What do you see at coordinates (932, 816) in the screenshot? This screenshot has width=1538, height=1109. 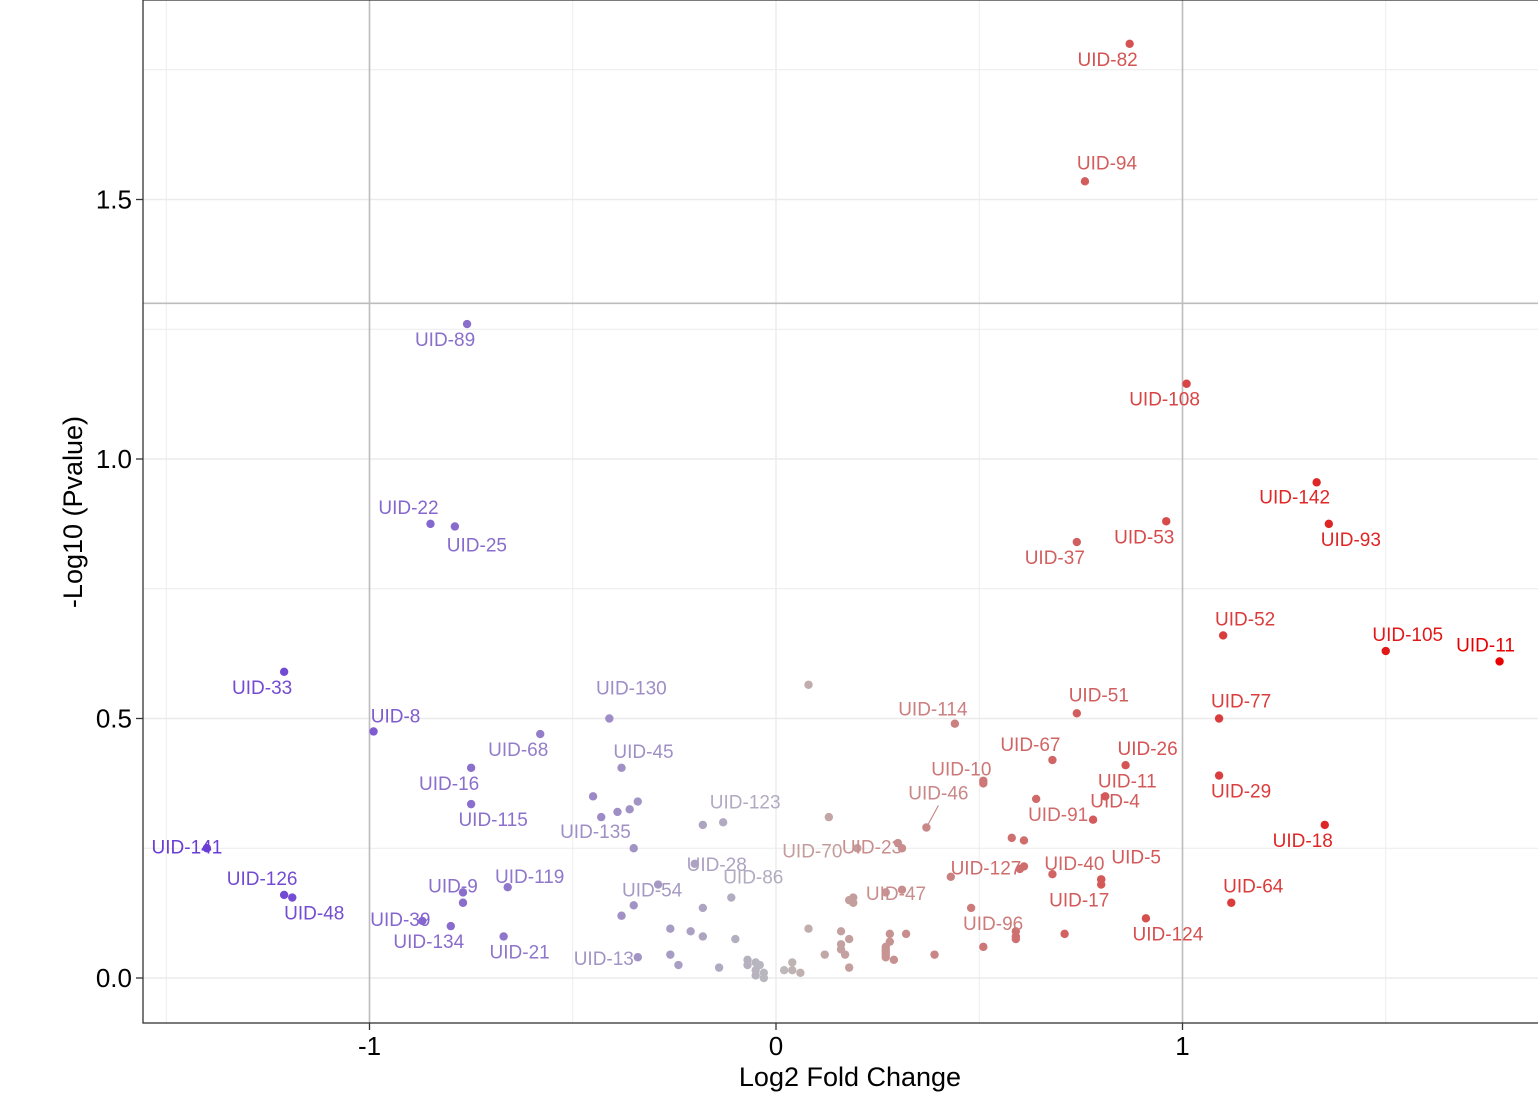 I see `label-leader-line` at bounding box center [932, 816].